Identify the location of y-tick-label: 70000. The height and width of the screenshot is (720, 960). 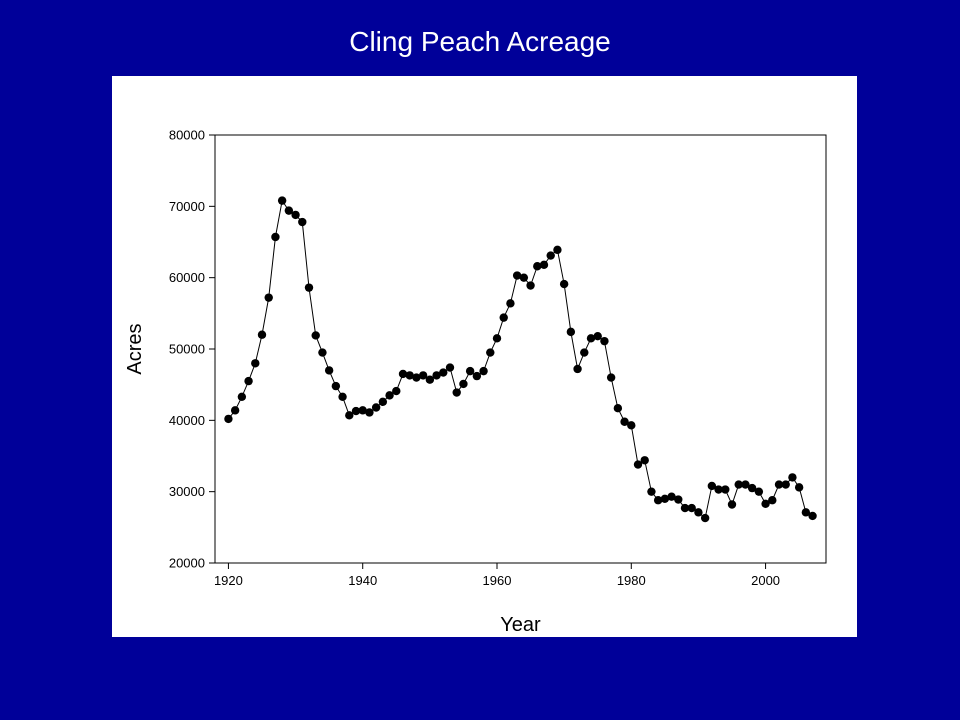
(187, 206).